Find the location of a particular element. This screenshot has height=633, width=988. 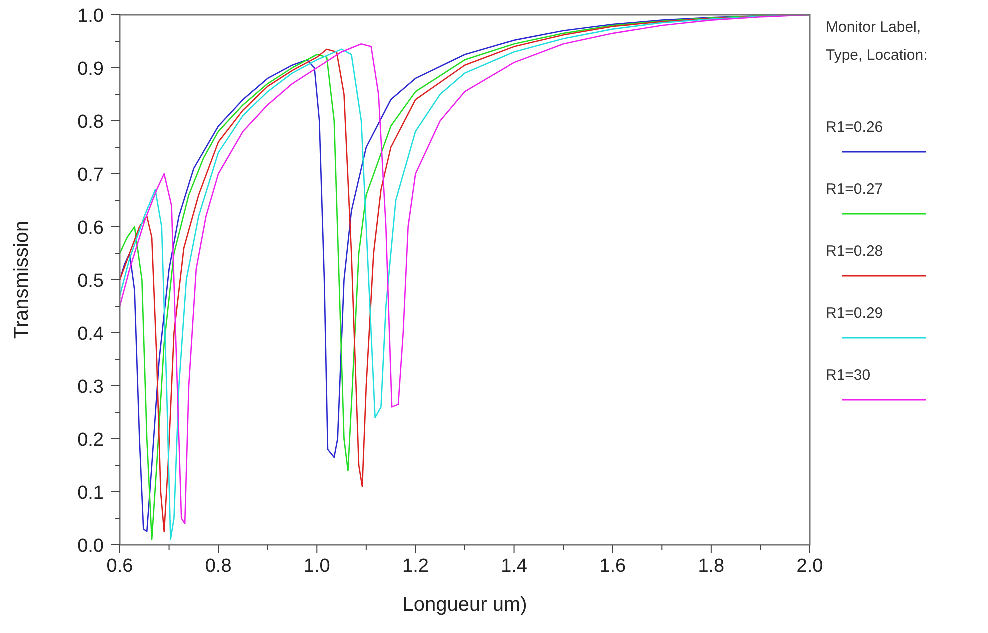

y-axis-title: Transmission is located at coordinates (22, 280).